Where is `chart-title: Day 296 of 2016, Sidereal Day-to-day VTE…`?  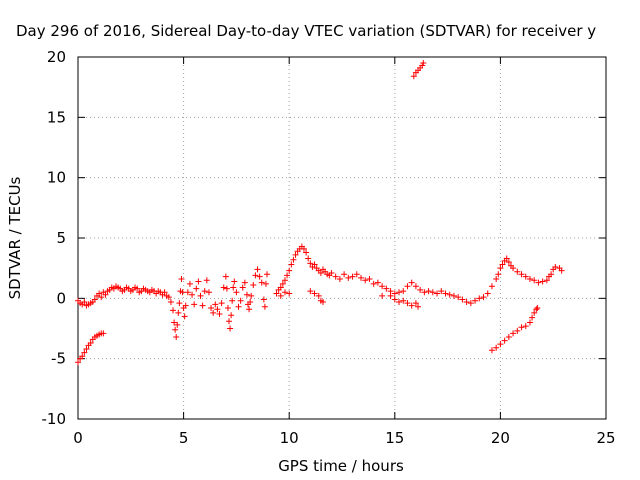
chart-title: Day 296 of 2016, Sidereal Day-to-day VTE… is located at coordinates (306, 31).